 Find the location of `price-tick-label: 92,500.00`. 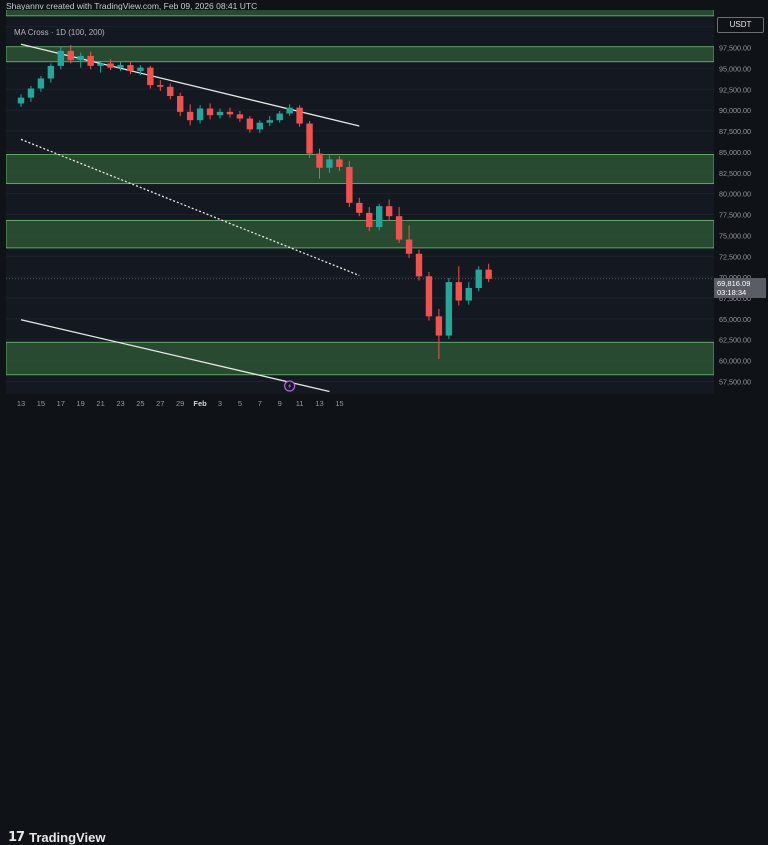

price-tick-label: 92,500.00 is located at coordinates (735, 89).